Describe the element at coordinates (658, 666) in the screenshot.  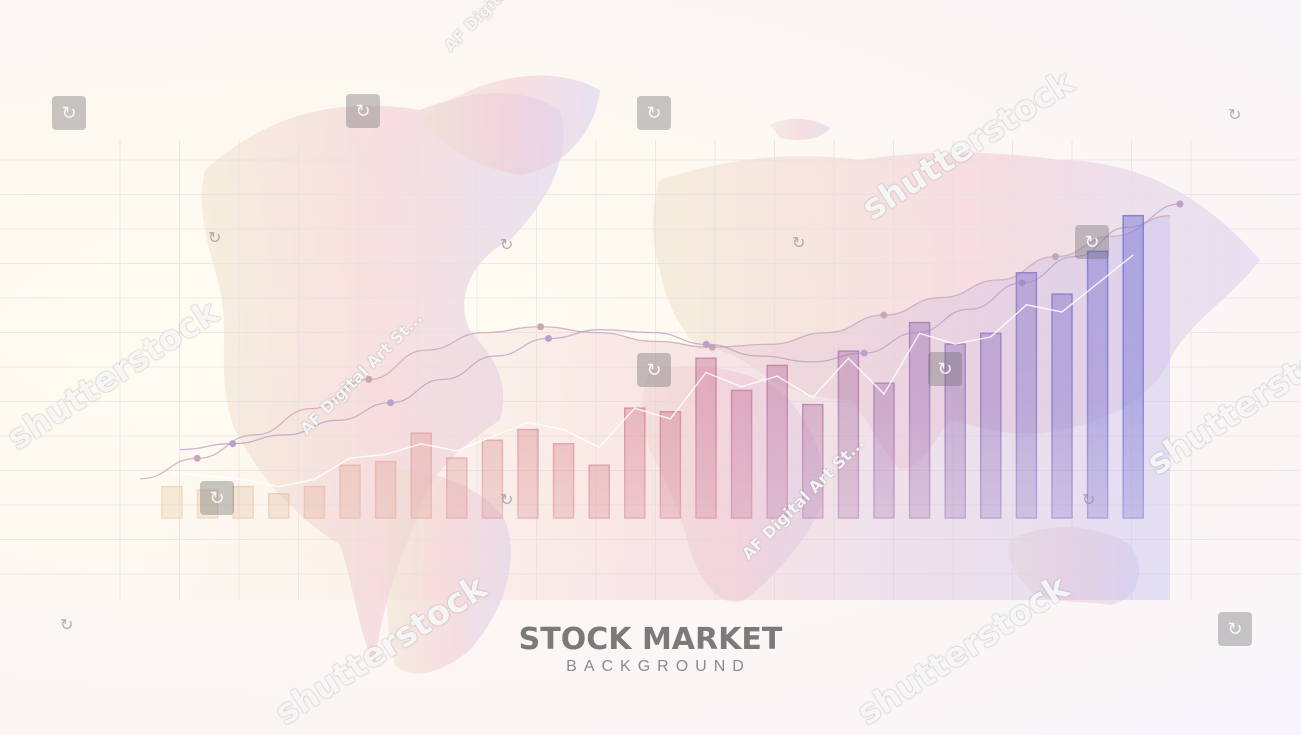
I see `page-subtitle: BACKGROUND` at that location.